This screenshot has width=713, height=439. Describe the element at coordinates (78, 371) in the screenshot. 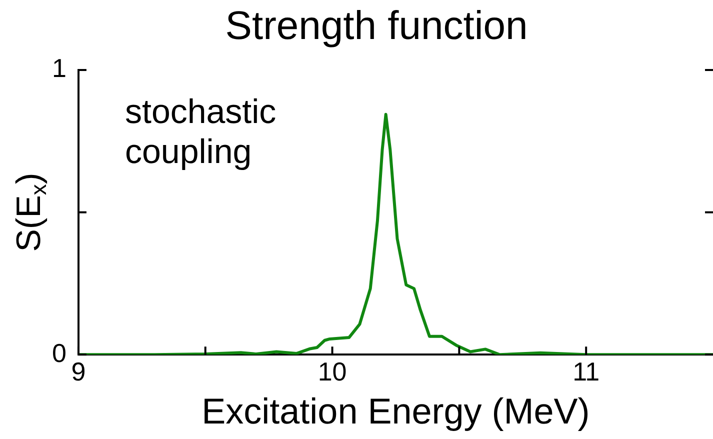

I see `x-tick-label: 9` at that location.